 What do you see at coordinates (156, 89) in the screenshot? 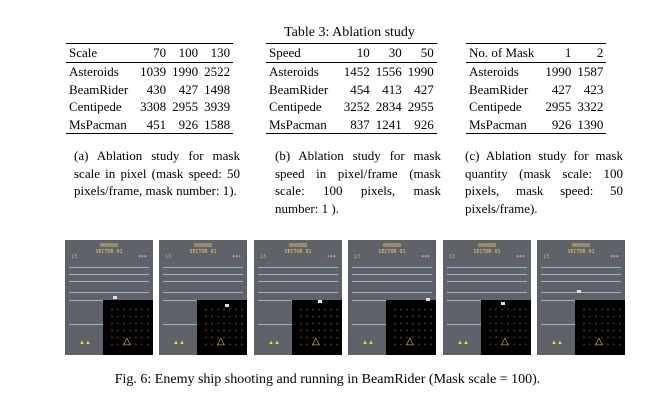
I see `cell: 430` at bounding box center [156, 89].